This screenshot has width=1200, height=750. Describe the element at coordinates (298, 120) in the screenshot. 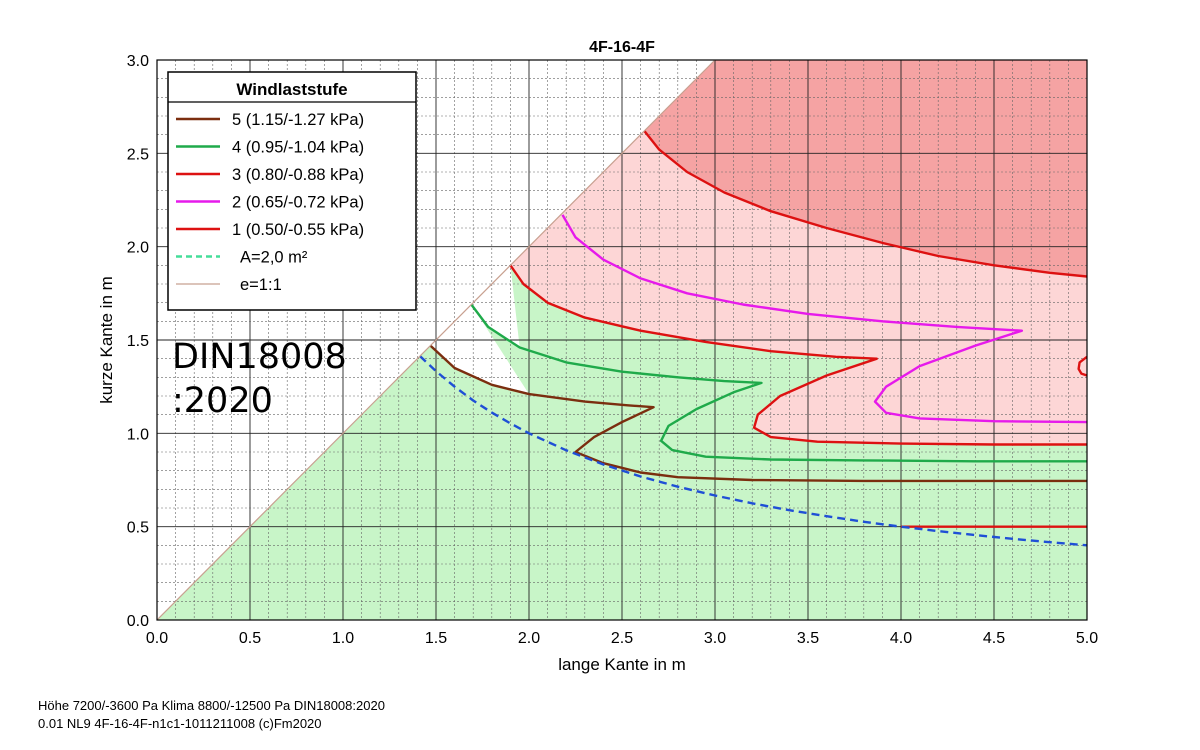

I see `legend-label: 5 (1.15/-1.27 kPa)` at that location.